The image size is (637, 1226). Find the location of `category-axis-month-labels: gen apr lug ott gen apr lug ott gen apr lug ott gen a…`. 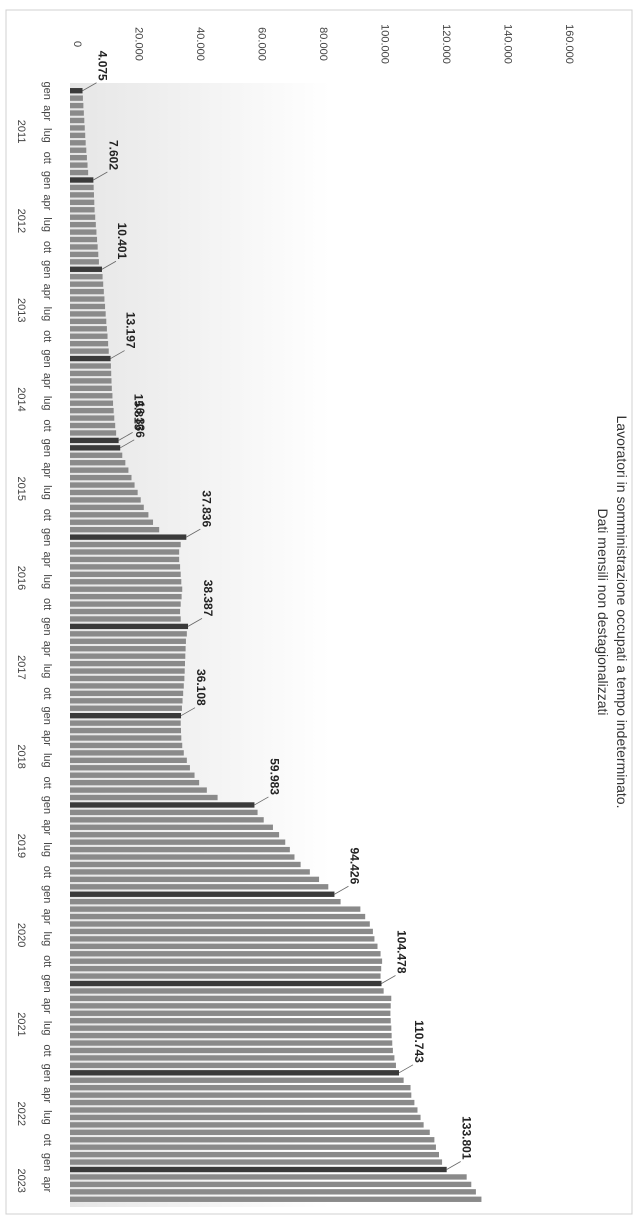

category-axis-month-labels: gen apr lug ott gen apr lug ott gen apr lug ott gen a… is located at coordinates (47, 637).